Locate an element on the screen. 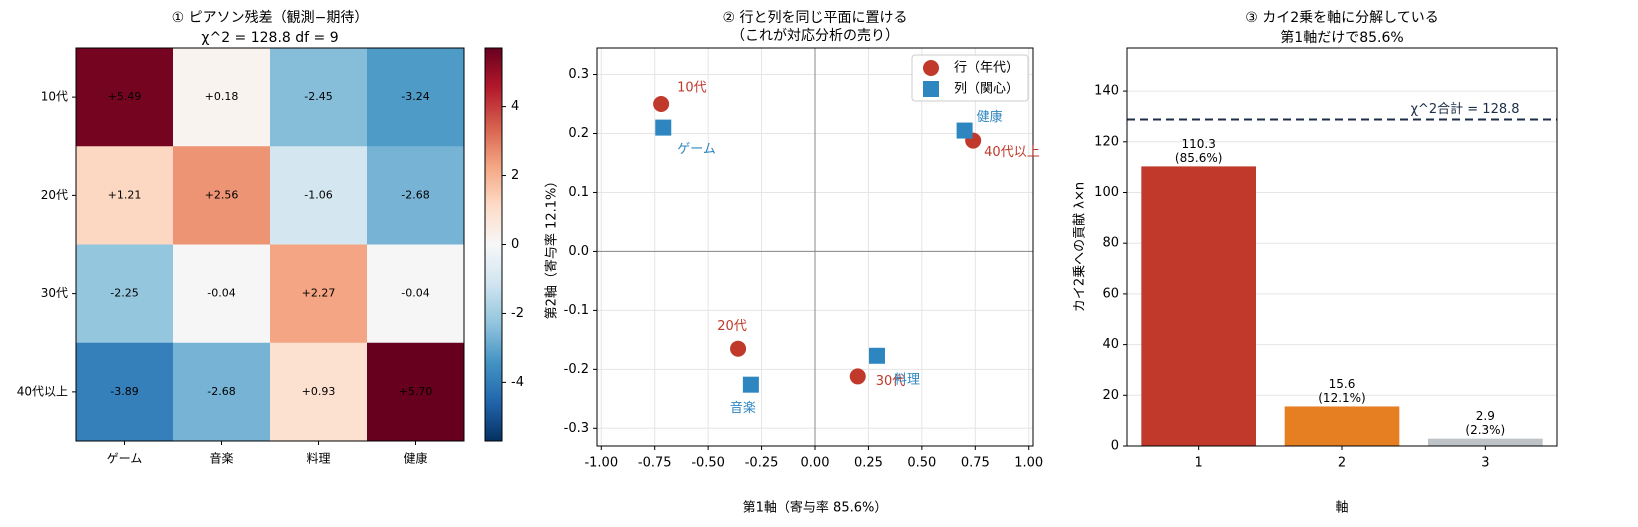 Image resolution: width=1638 pixels, height=527 pixels. scatter-point-label: ゲーム is located at coordinates (696, 149).